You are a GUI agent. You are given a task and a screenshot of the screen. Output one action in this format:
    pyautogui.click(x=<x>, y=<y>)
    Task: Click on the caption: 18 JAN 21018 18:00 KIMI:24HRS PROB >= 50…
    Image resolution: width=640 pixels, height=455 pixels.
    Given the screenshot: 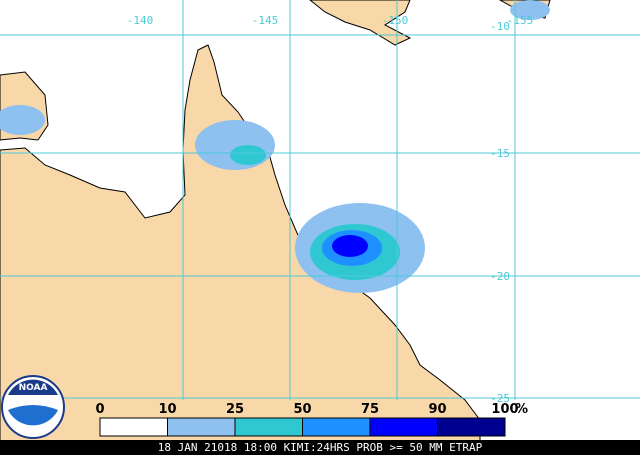 What is the action you would take?
    pyautogui.click(x=320, y=447)
    